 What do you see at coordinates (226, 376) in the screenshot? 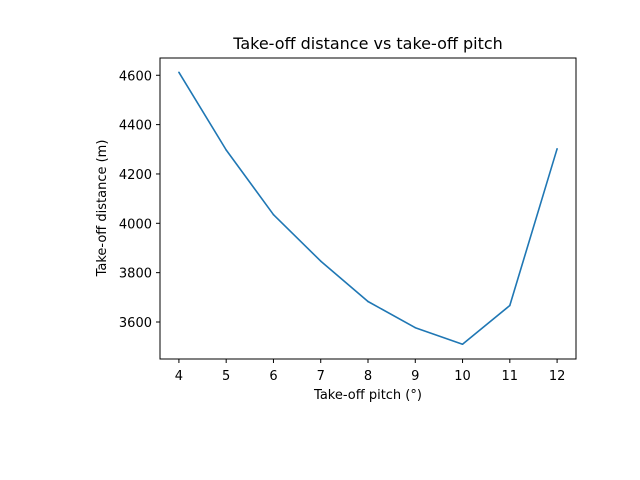
I see `x-tick-label: 5` at bounding box center [226, 376].